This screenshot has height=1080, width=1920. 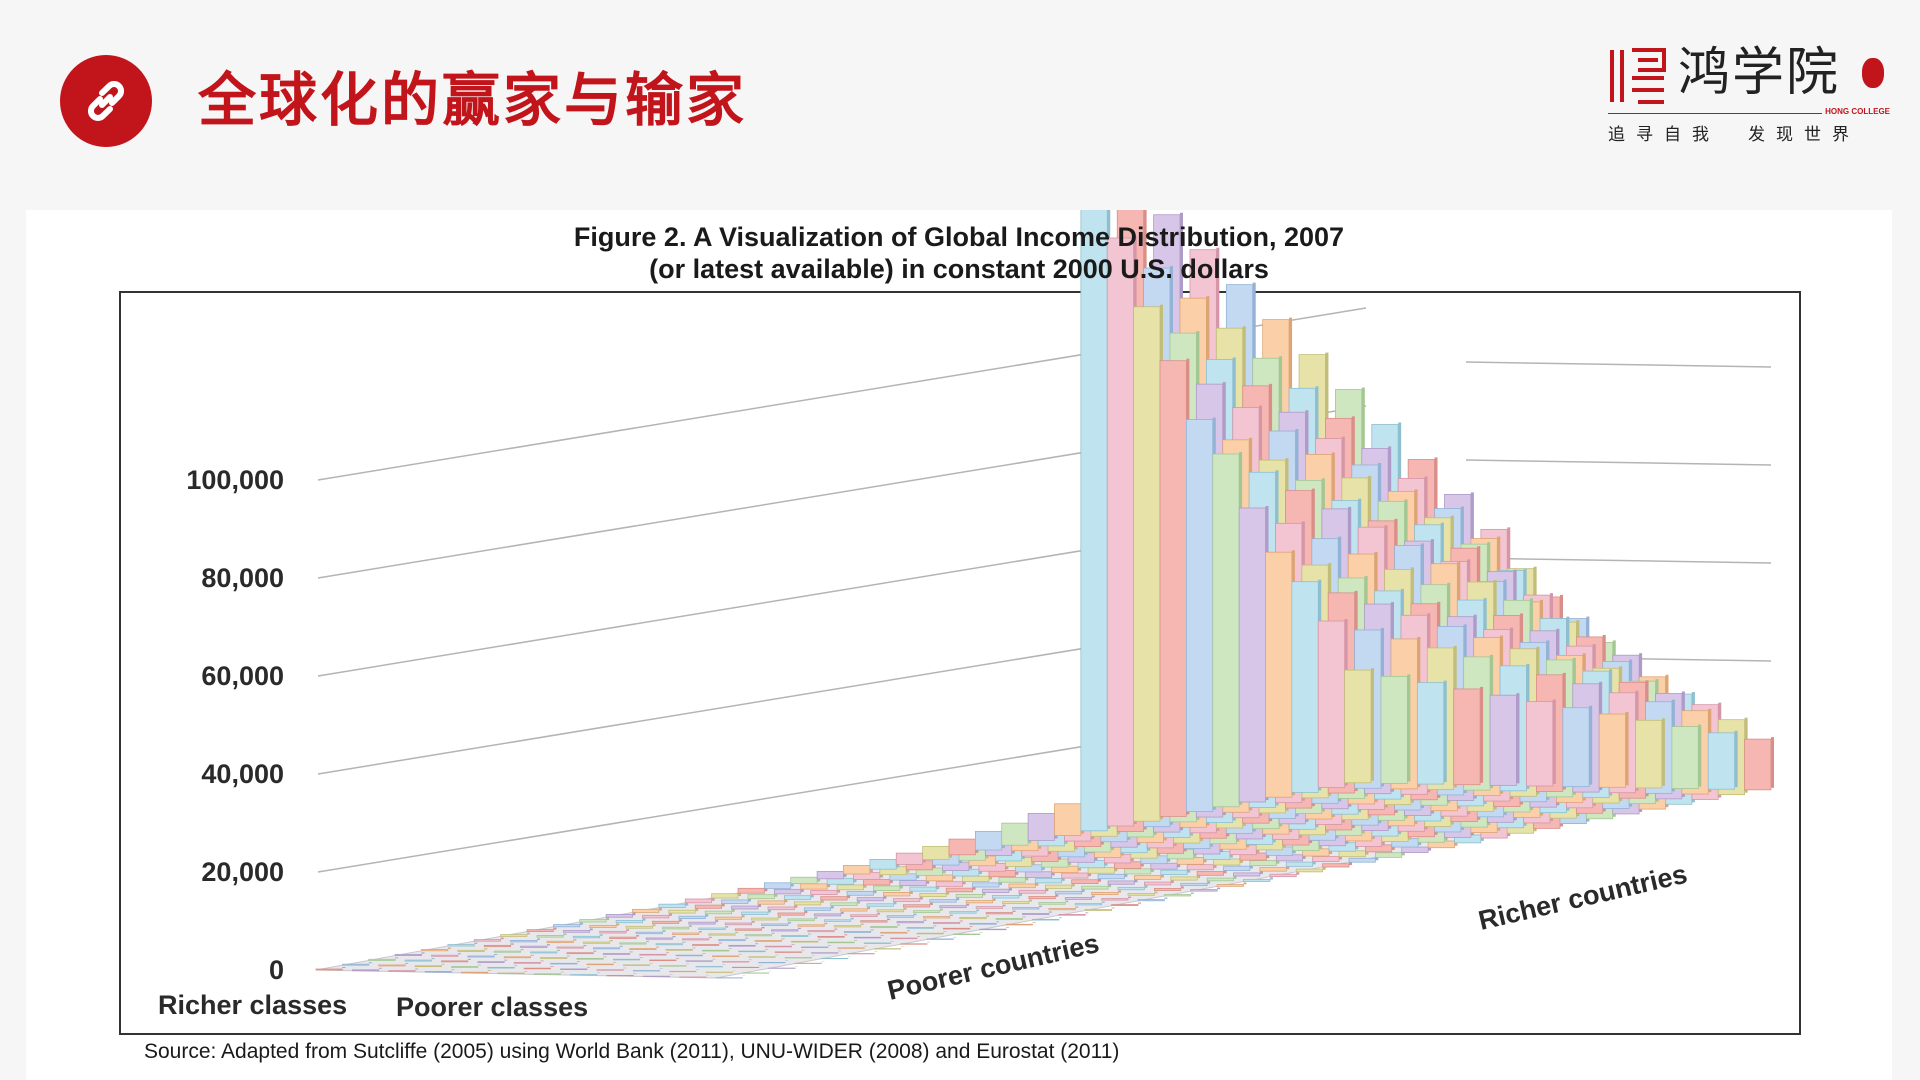 I want to click on y-tick-label: 0, so click(x=276, y=970).